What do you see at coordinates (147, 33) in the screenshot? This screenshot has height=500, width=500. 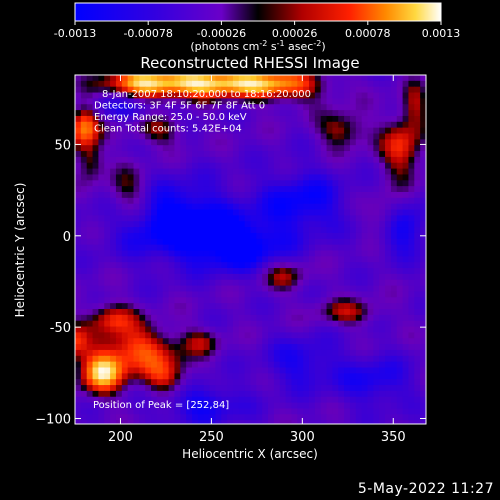 I see `colorbar-tick-label: -0.00078` at bounding box center [147, 33].